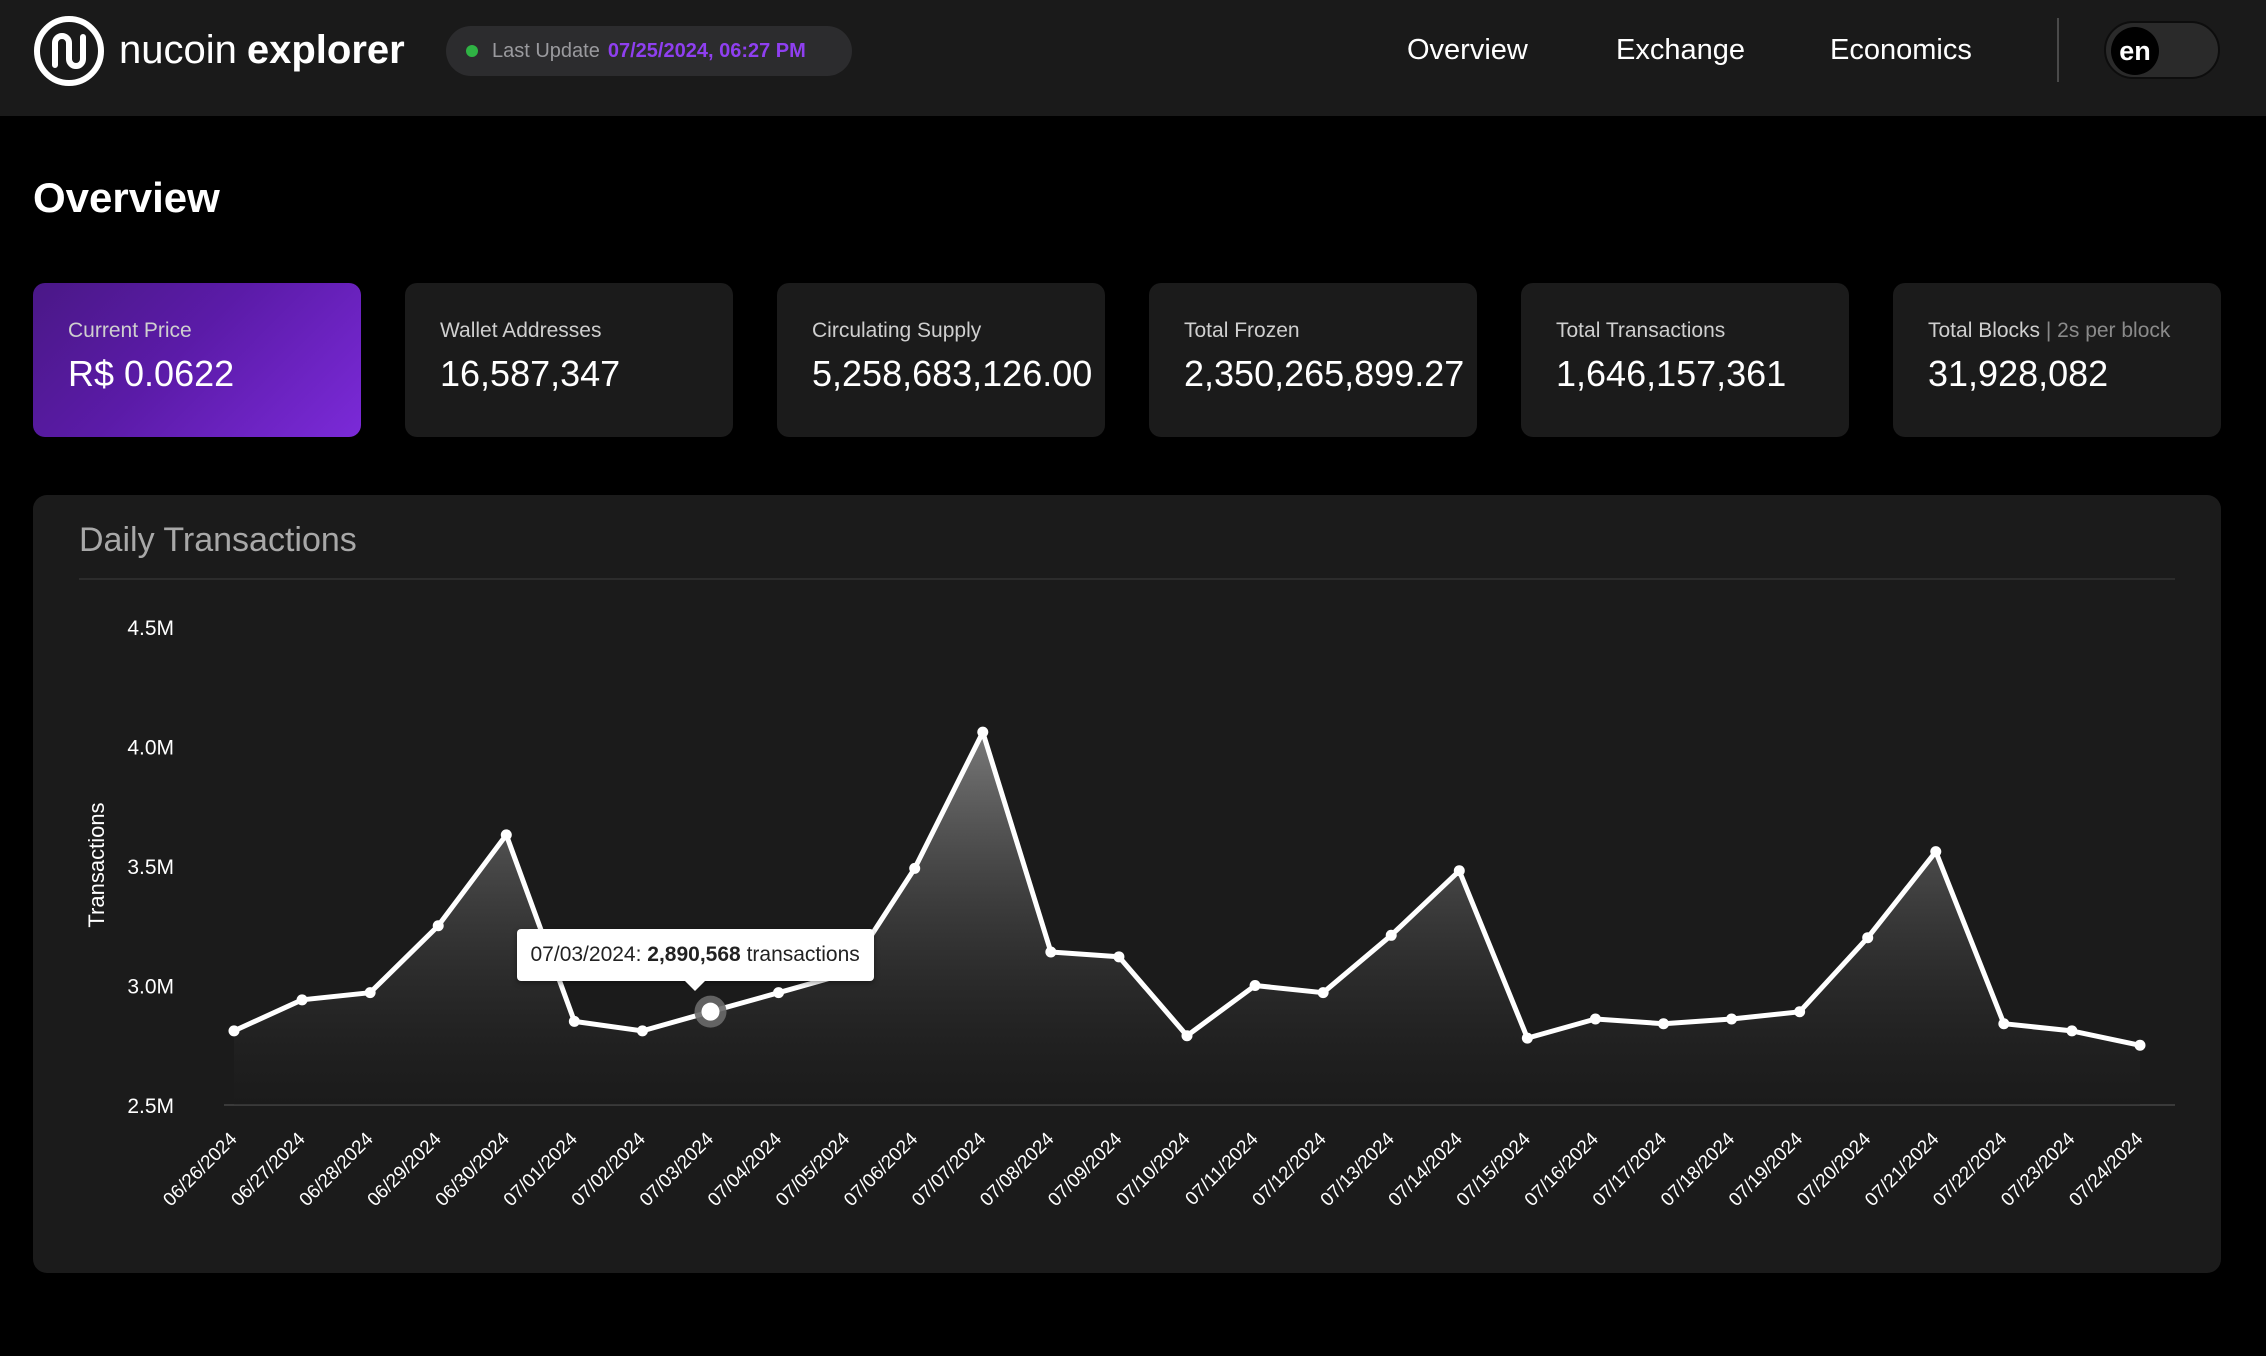  What do you see at coordinates (2162, 50) in the screenshot?
I see `language-toggle: en` at bounding box center [2162, 50].